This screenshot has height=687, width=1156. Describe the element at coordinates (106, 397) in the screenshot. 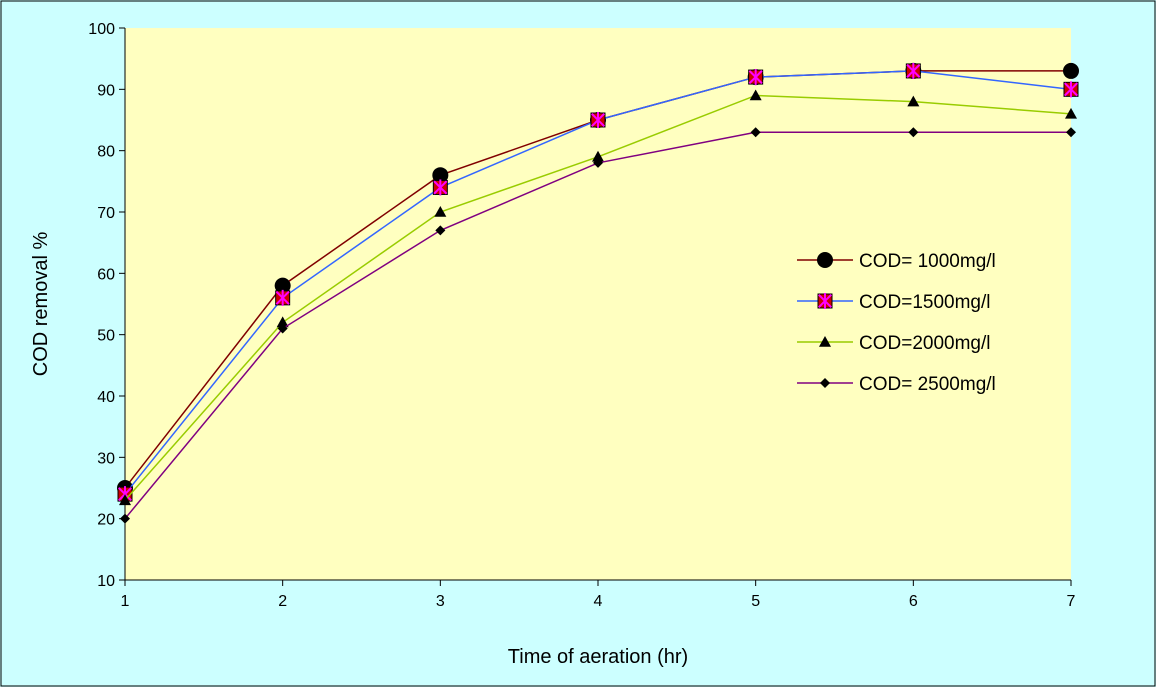

I see `y-tick-label: 40` at that location.